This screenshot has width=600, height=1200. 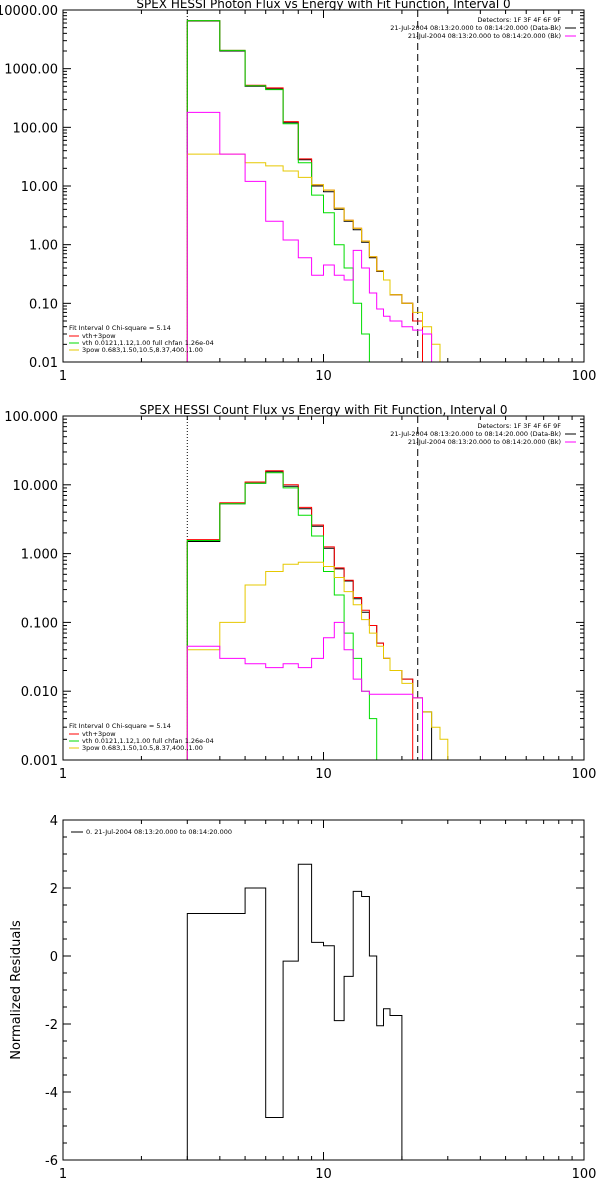 What do you see at coordinates (54, 889) in the screenshot?
I see `y-tick-label: 2` at bounding box center [54, 889].